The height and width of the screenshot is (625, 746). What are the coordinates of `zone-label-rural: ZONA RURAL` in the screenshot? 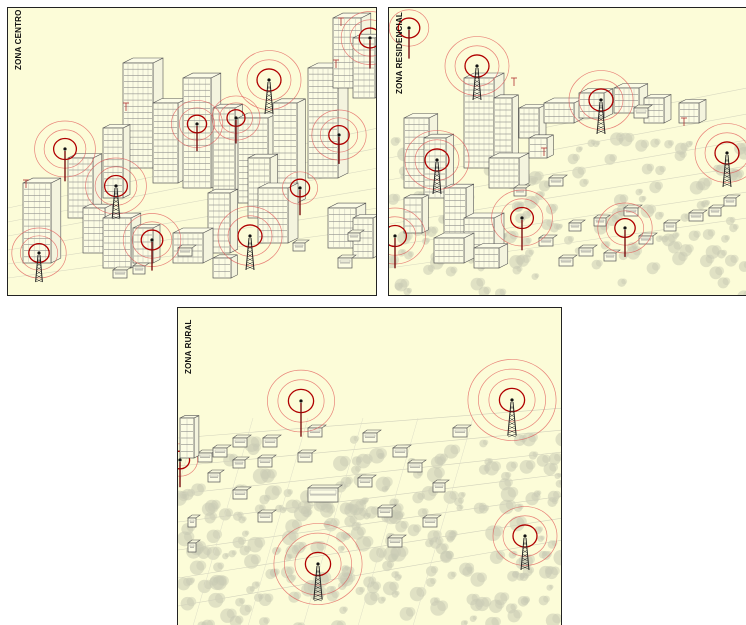 It's located at (188, 346).